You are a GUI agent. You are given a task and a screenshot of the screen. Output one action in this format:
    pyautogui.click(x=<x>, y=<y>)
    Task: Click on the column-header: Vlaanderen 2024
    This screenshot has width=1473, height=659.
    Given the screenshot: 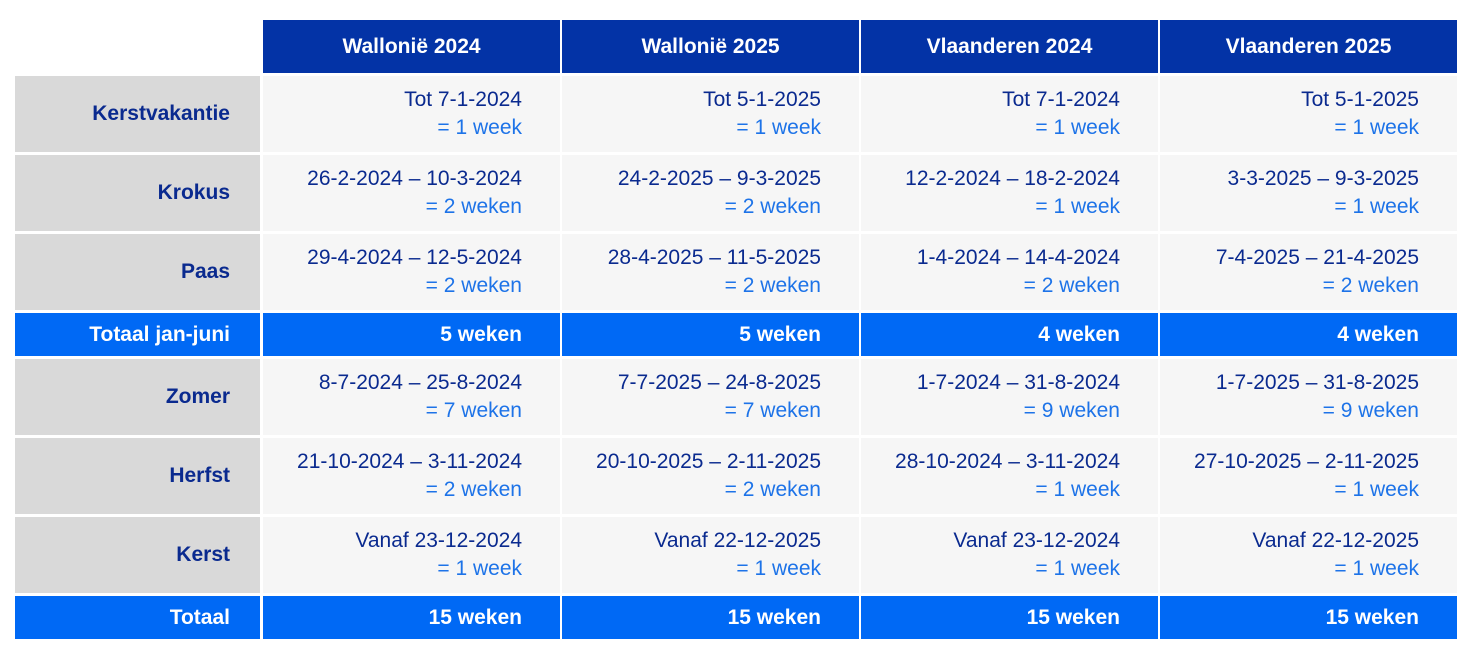 What is the action you would take?
    pyautogui.click(x=1009, y=46)
    